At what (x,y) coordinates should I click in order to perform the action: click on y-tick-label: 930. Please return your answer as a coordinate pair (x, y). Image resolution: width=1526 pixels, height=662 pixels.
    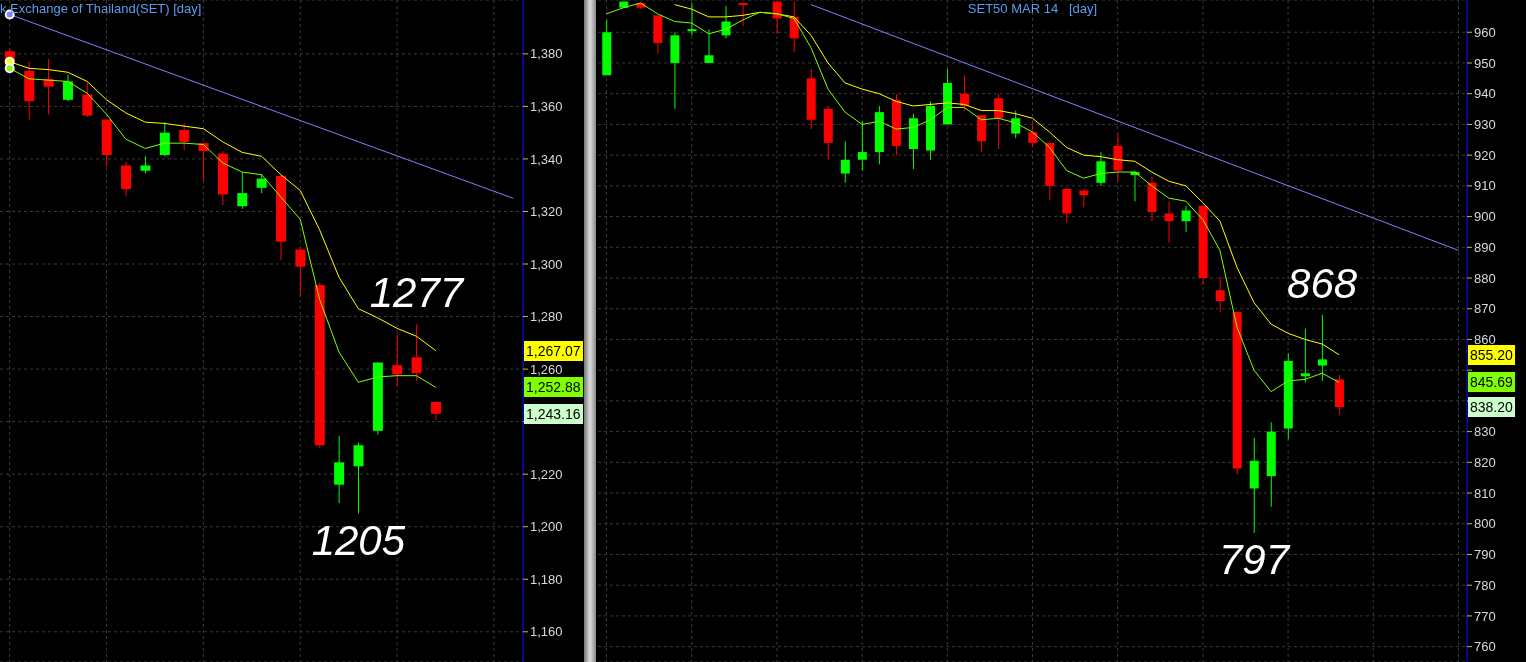
    Looking at the image, I should click on (1485, 125).